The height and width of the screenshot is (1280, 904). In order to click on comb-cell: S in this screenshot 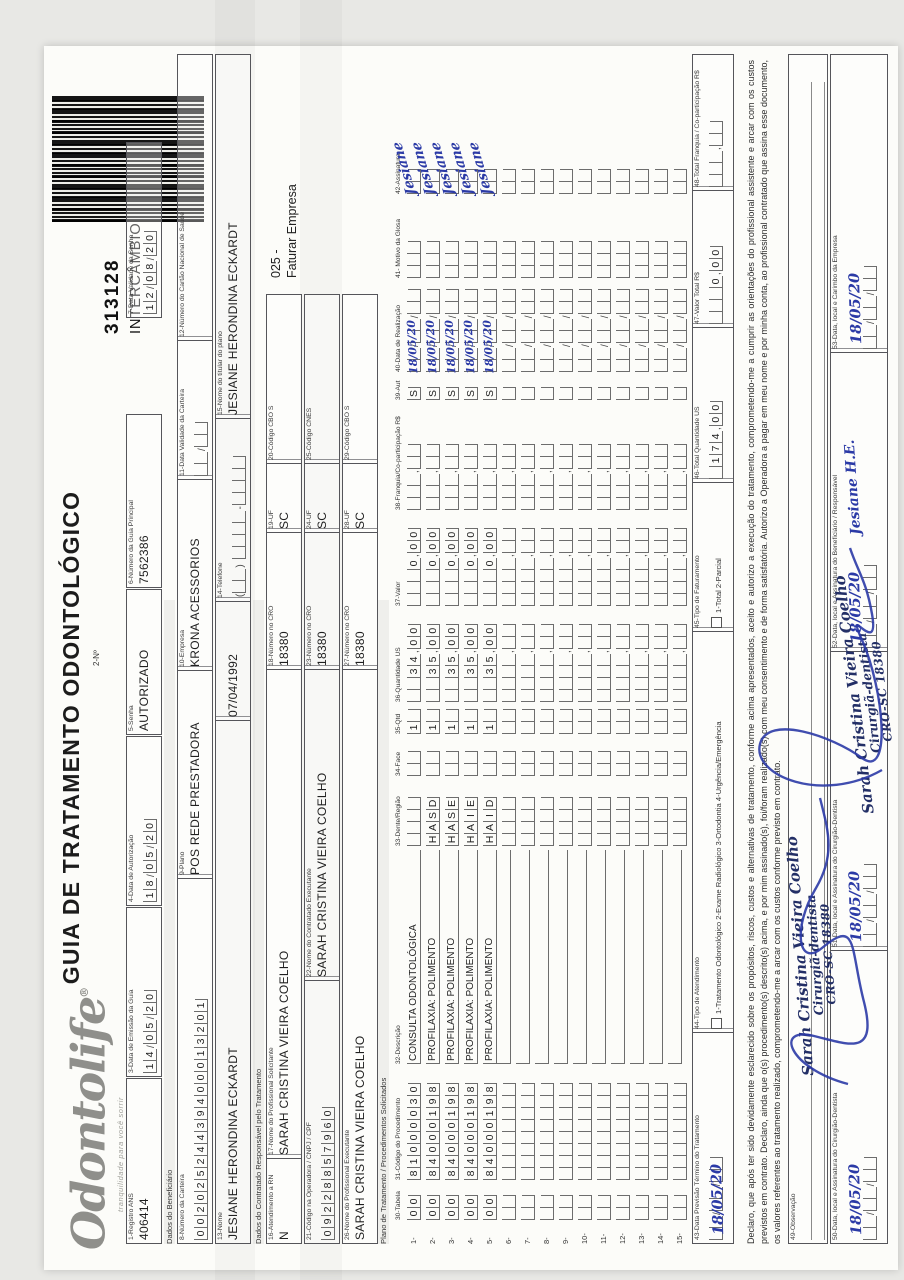, I will do `click(433, 816)`.